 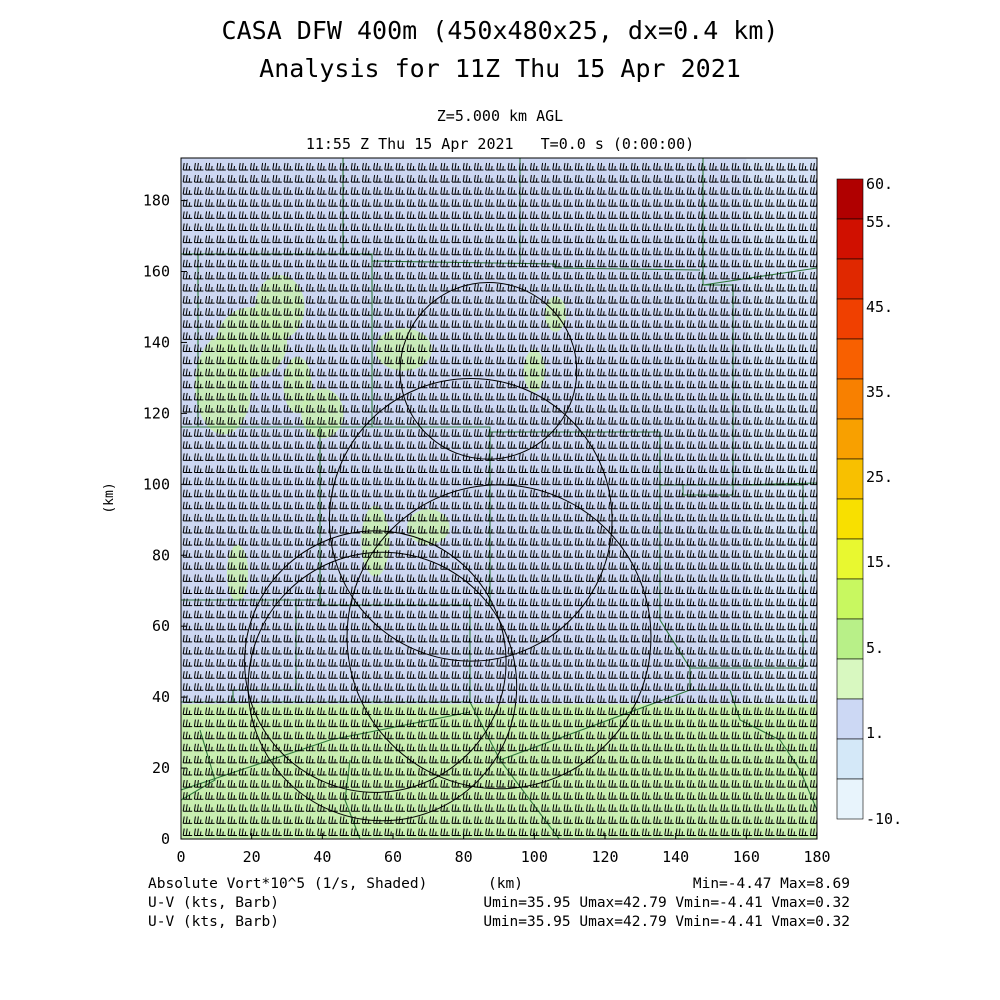 What do you see at coordinates (213, 922) in the screenshot?
I see `vector-label-2: U-V (kts, Barb)` at bounding box center [213, 922].